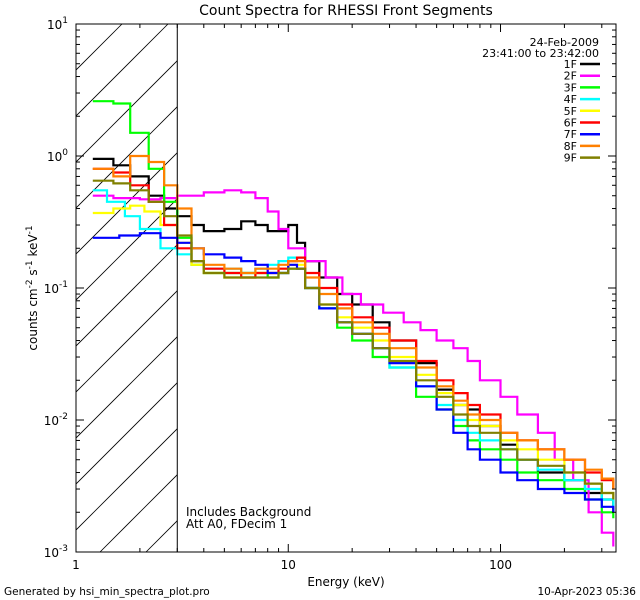 The image size is (640, 600). I want to click on annotation-attenuator: Att A0, FDecim 1, so click(236, 524).